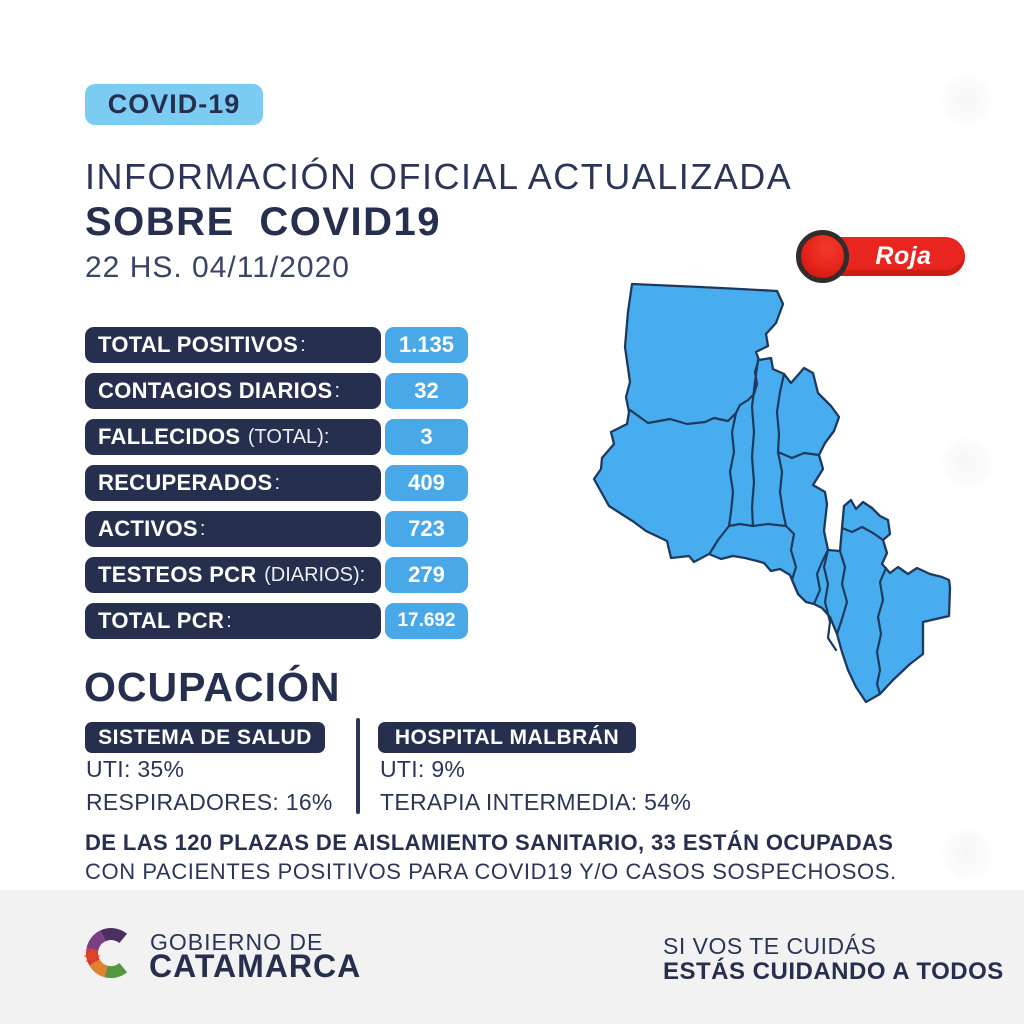 The image size is (1024, 1024). What do you see at coordinates (174, 104) in the screenshot?
I see `covid19-badge: COVID-19` at bounding box center [174, 104].